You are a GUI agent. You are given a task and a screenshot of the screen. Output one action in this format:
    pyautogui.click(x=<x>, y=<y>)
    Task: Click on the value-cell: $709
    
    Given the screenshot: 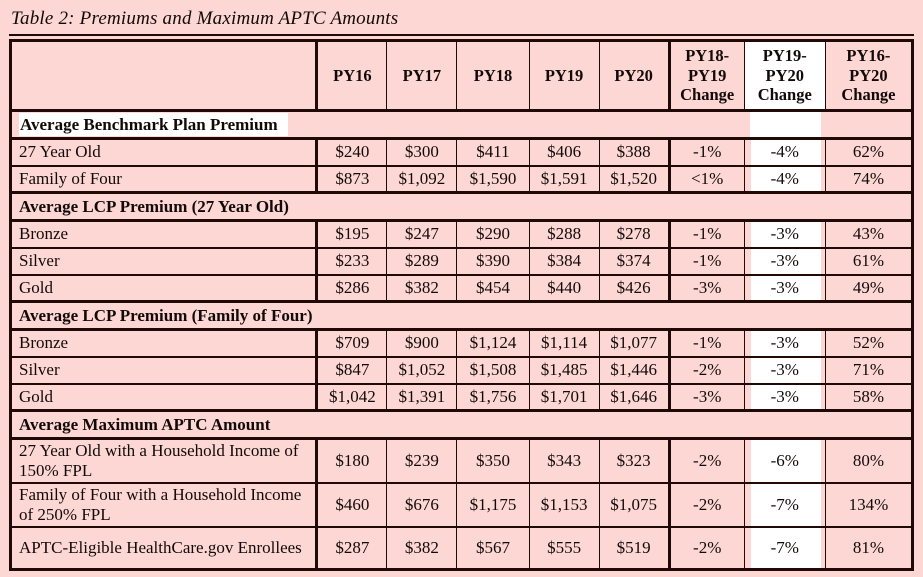 What is the action you would take?
    pyautogui.click(x=351, y=343)
    